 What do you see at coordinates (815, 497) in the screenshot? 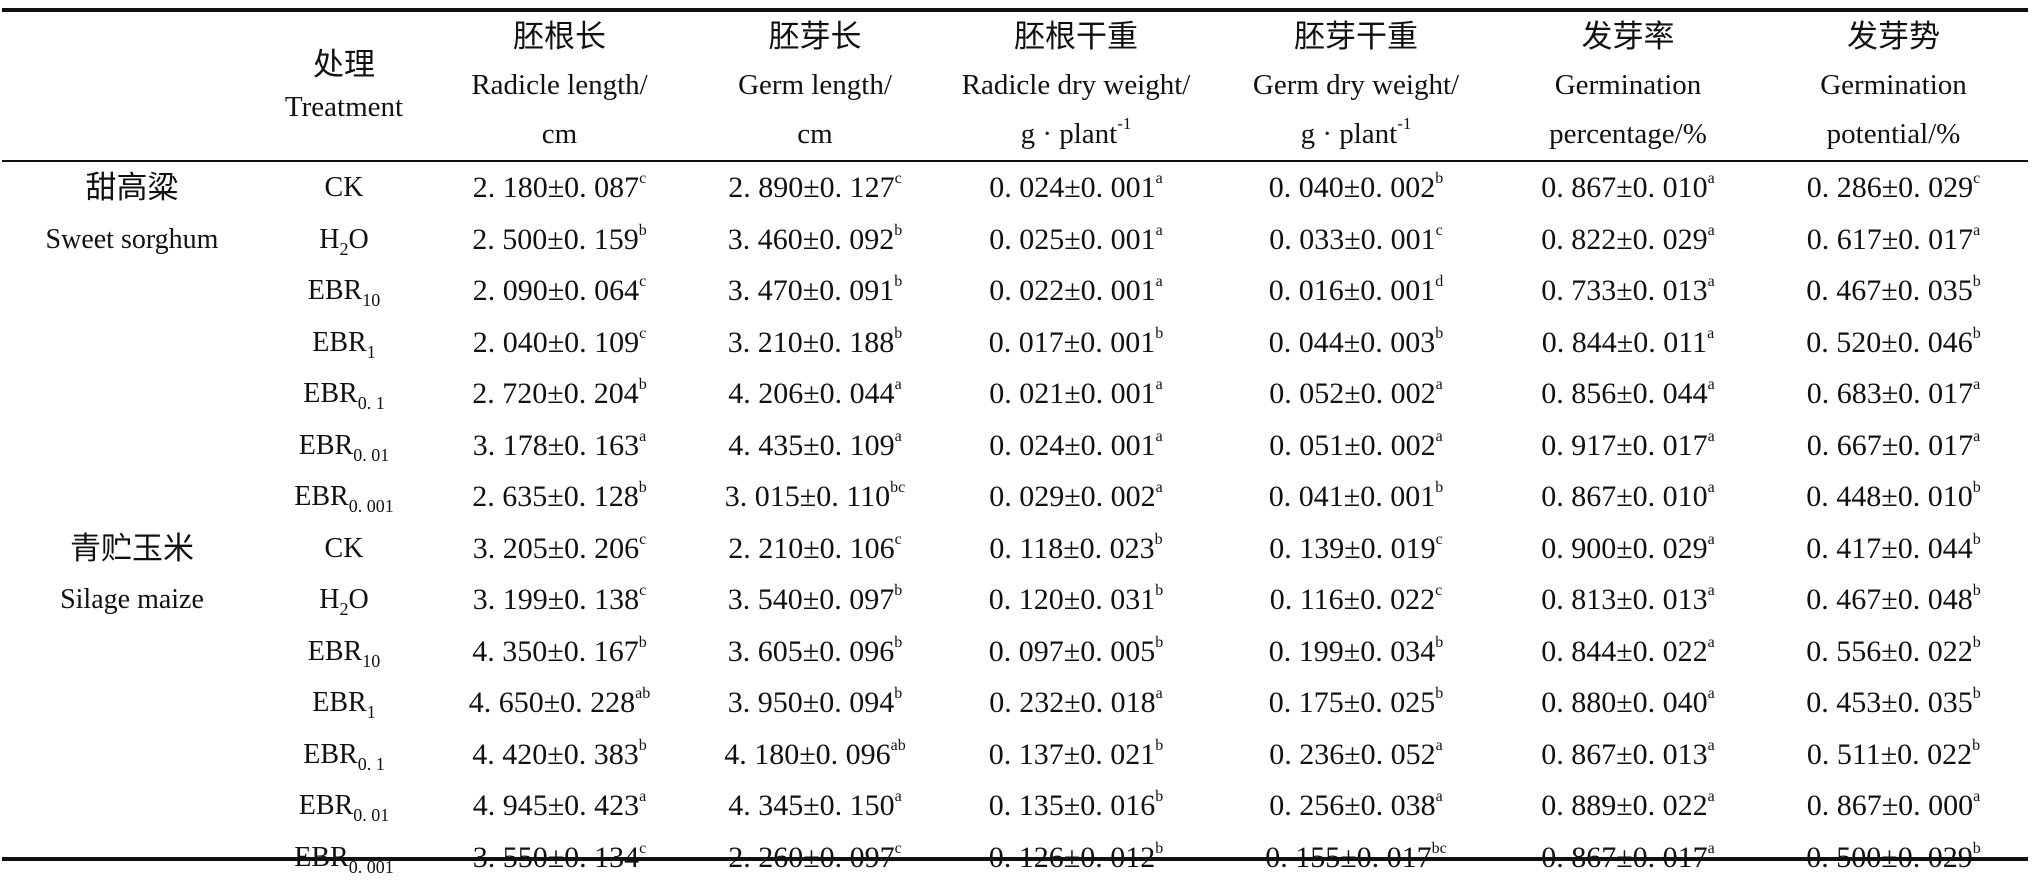
I see `value-cell: 3. 015±0. 110bc` at bounding box center [815, 497].